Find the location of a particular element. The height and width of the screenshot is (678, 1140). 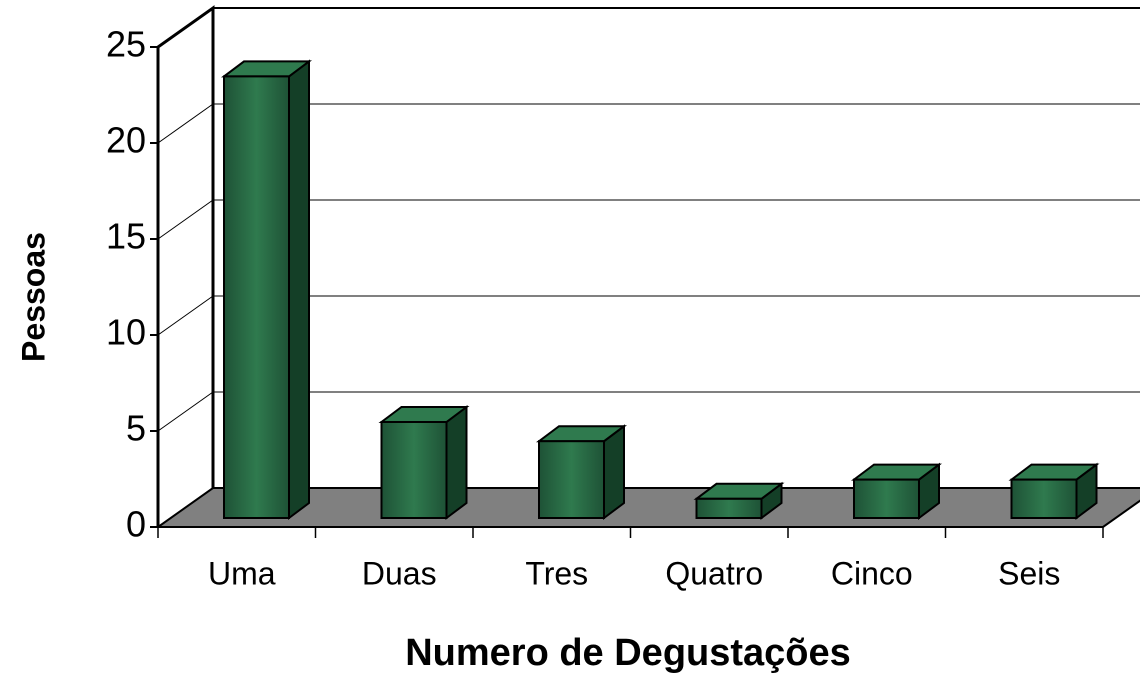

y-tick-label: 25 is located at coordinates (126, 44).